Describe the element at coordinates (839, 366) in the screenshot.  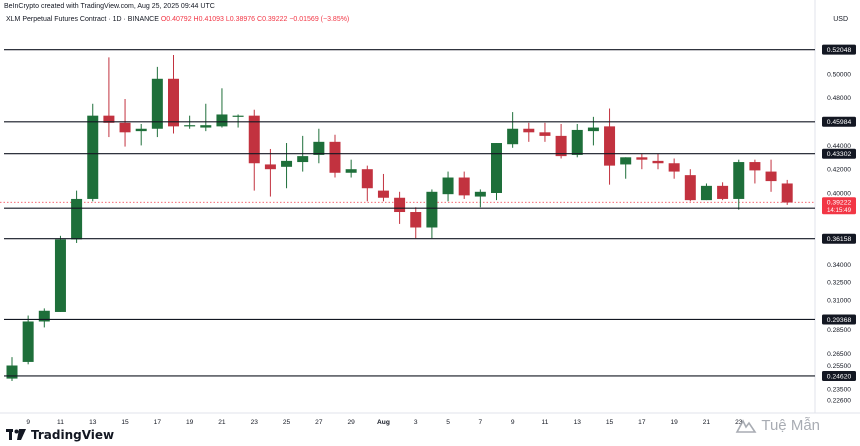
I see `y-tick-label: 0.25500` at that location.